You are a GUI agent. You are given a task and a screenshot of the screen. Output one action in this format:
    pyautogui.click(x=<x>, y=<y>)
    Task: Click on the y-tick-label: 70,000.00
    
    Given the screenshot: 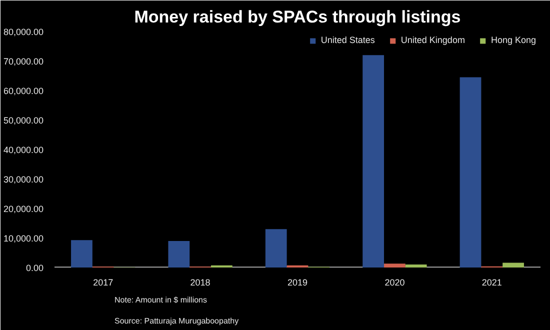 What is the action you would take?
    pyautogui.click(x=23, y=61)
    